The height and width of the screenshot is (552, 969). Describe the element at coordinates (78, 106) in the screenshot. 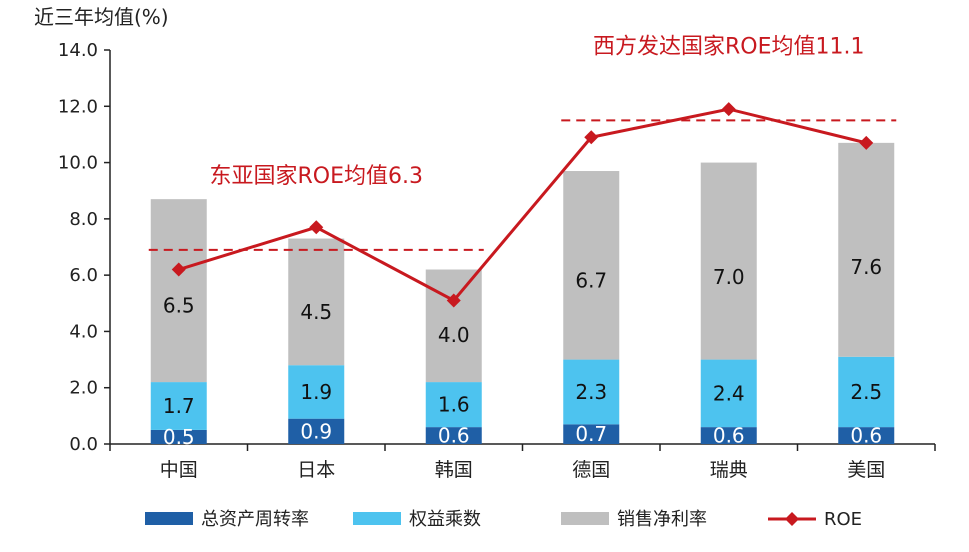

I see `y-tick-label: 12.0` at that location.